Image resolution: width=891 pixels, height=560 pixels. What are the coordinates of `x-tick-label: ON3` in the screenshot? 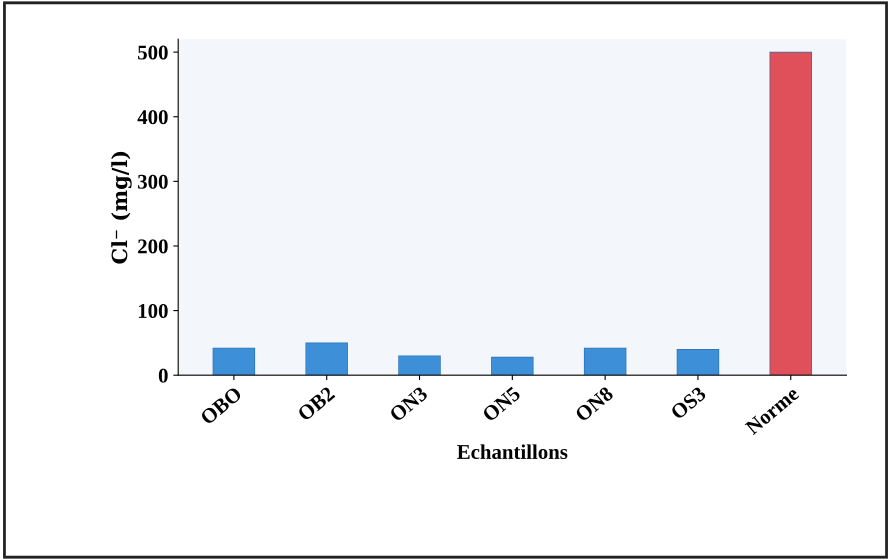 It's located at (408, 404).